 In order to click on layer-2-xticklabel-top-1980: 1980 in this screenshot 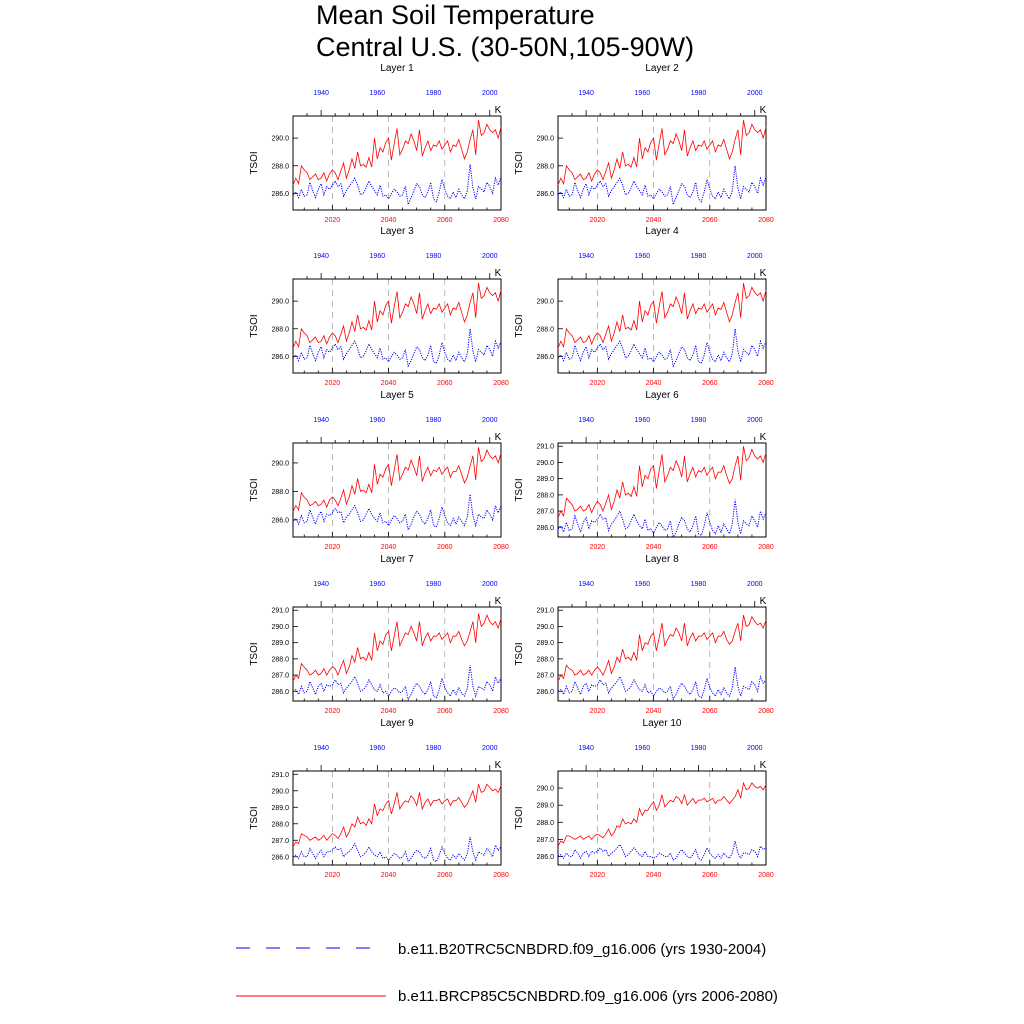, I will do `click(699, 93)`.